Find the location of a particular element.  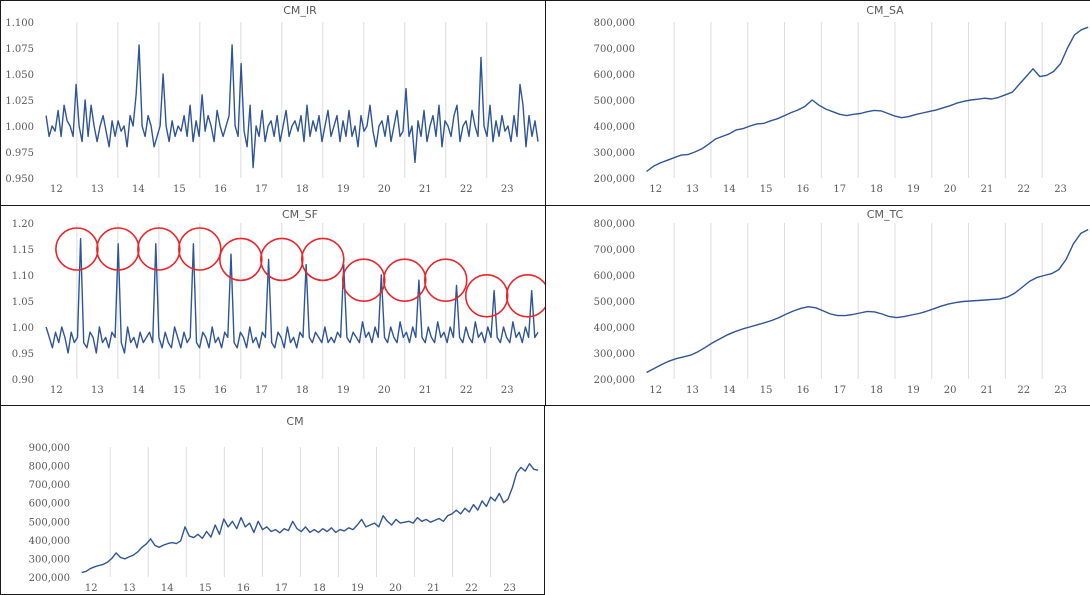

cm-sa-title: CM_SA is located at coordinates (885, 10).